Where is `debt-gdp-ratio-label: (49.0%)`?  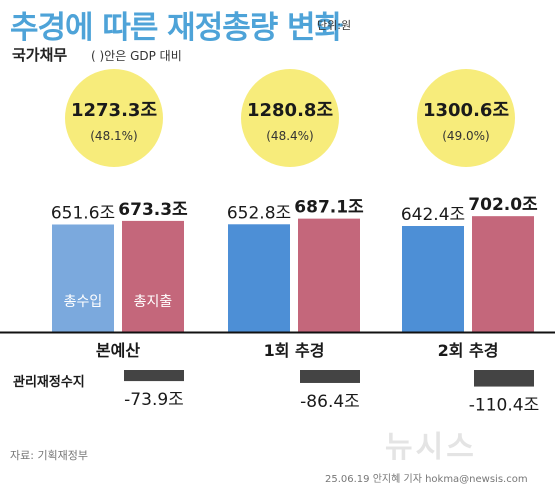
debt-gdp-ratio-label: (49.0%) is located at coordinates (465, 136).